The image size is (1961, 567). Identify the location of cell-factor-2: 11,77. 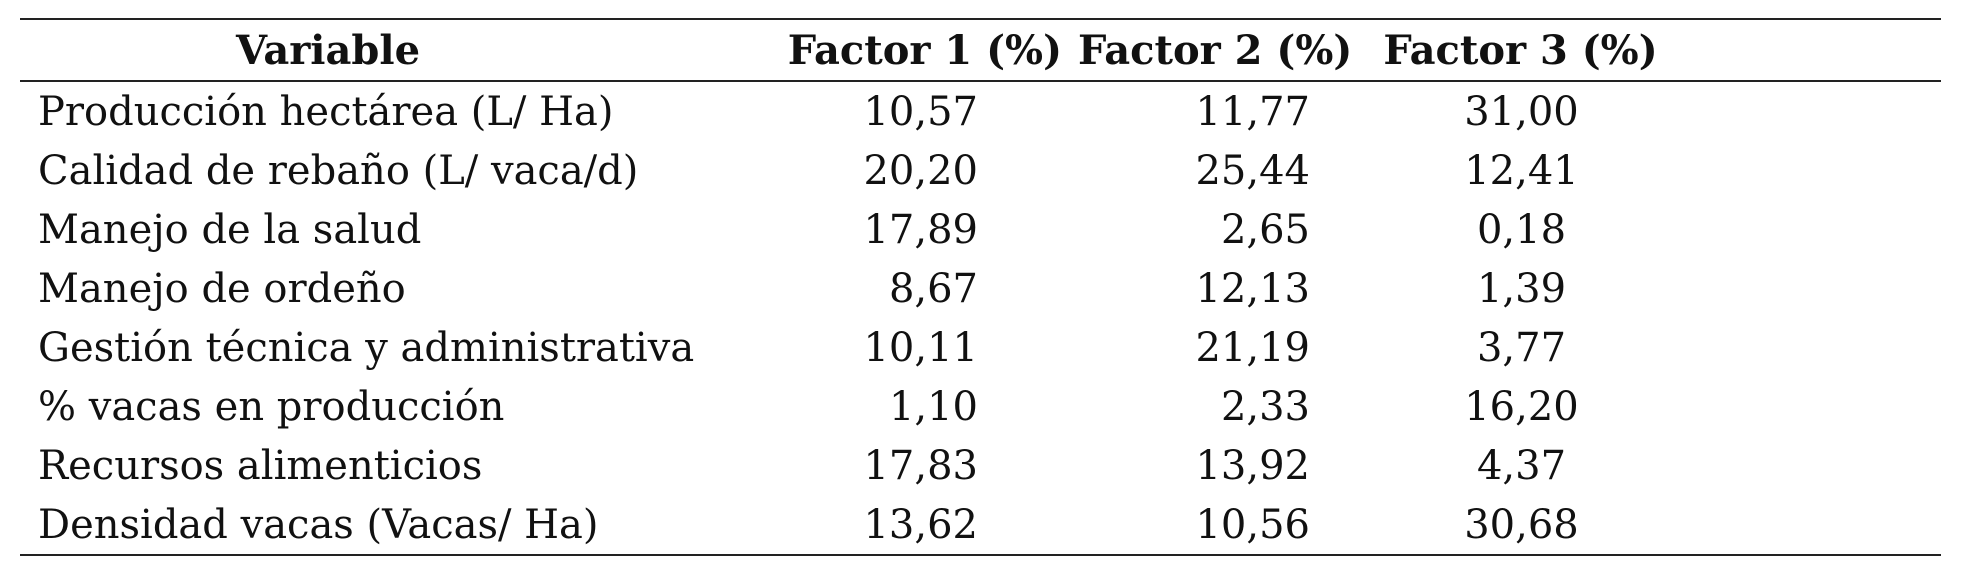
(1252, 111).